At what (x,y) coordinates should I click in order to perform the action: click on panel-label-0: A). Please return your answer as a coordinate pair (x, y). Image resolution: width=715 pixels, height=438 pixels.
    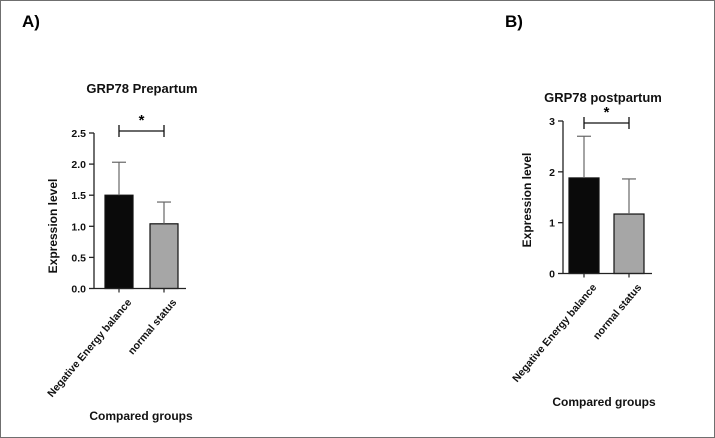
    Looking at the image, I should click on (31, 21).